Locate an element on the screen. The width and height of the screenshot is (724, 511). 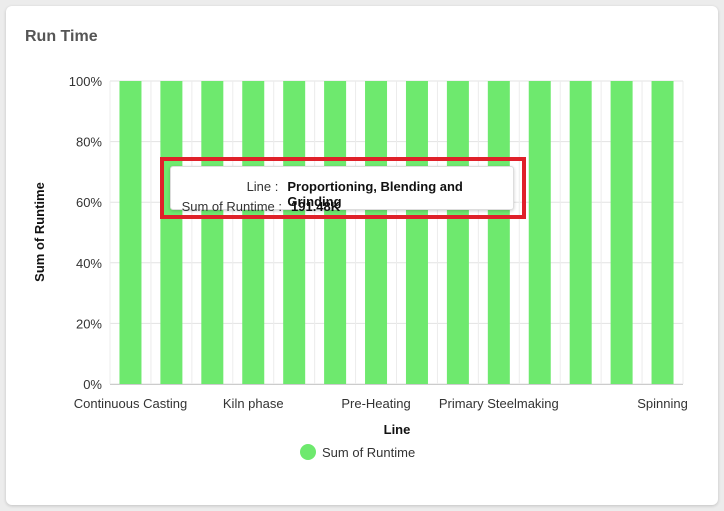
card-title: Run Time is located at coordinates (61, 36).